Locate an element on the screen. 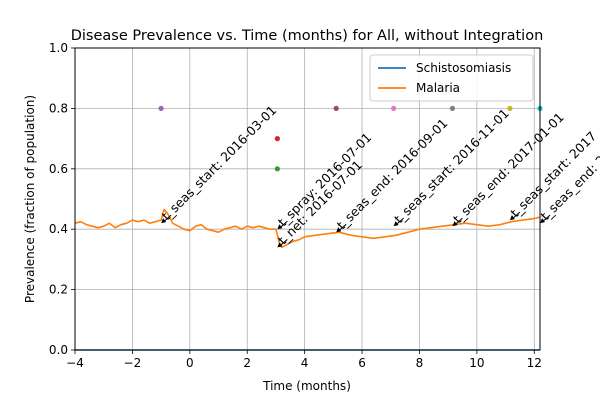 The image size is (600, 400). y-tick-label: 0.4 is located at coordinates (58, 229).